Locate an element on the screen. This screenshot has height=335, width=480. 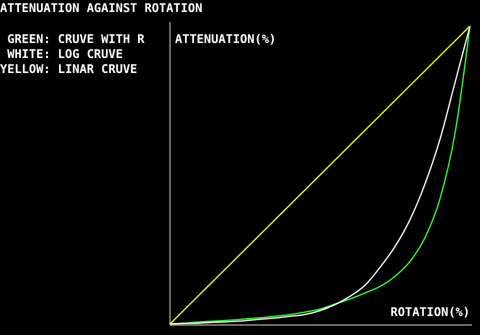
y-axis-title: ATTENUATION(%) is located at coordinates (225, 39).